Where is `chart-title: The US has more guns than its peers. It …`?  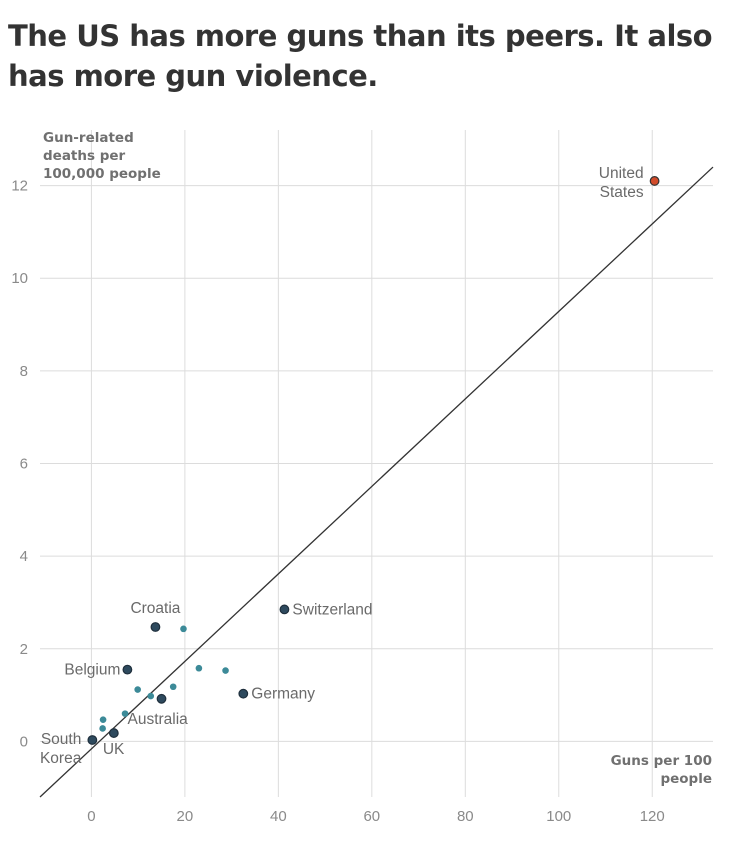 chart-title: The US has more guns than its peers. It … is located at coordinates (360, 56).